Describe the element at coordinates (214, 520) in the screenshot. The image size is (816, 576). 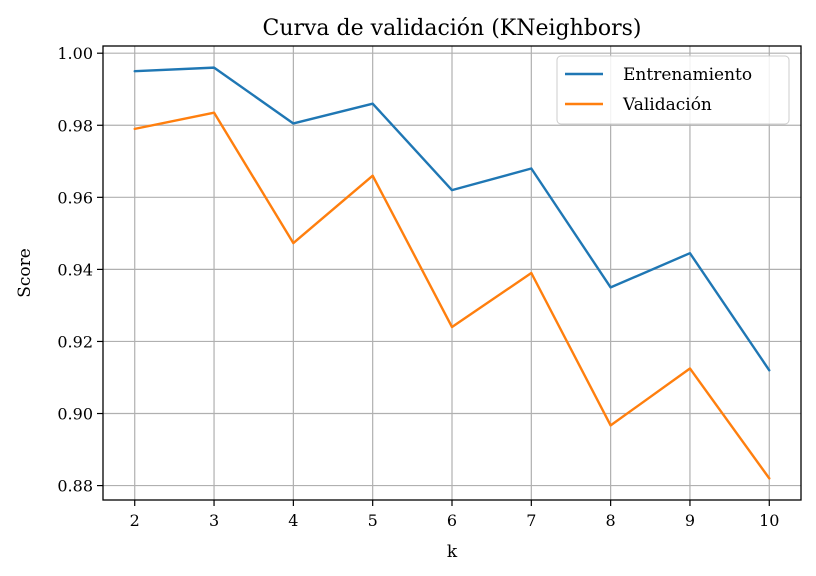
I see `x-tick-label: 3` at that location.